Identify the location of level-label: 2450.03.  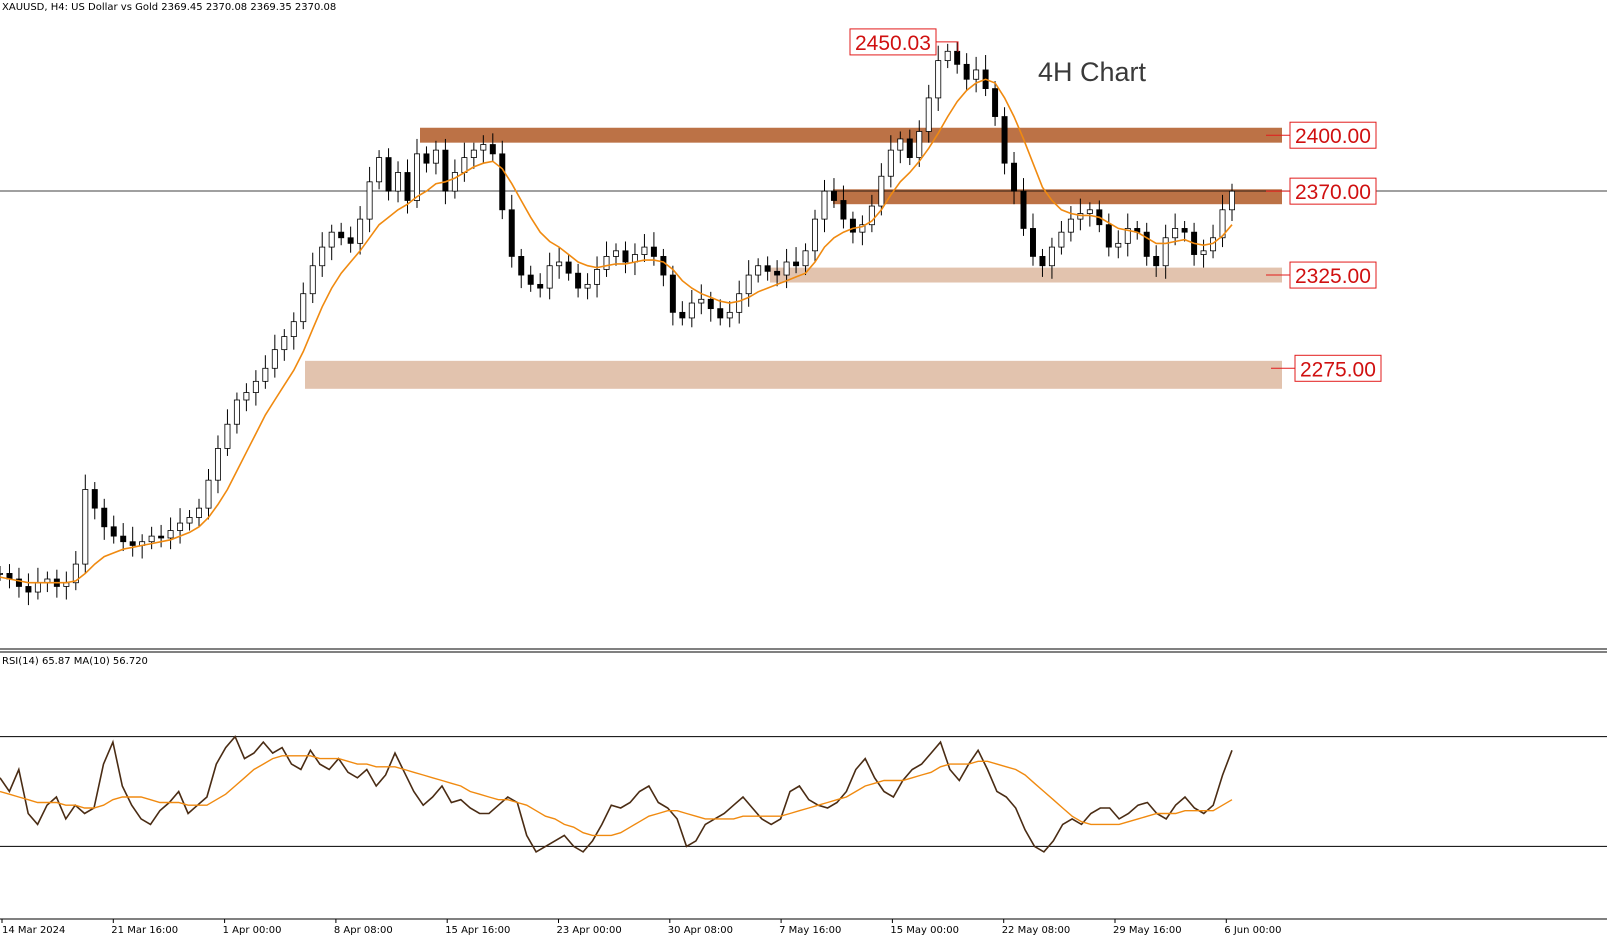
(893, 43).